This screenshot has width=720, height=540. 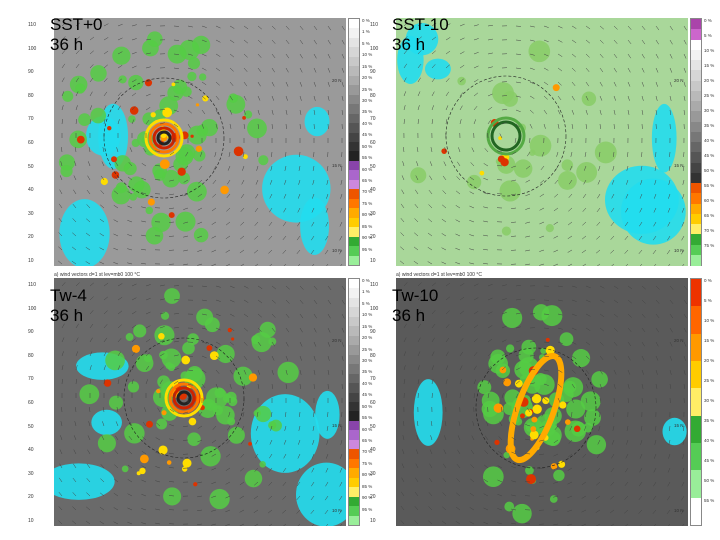 I want to click on colorbar-label: 30 %, so click(x=367, y=100).